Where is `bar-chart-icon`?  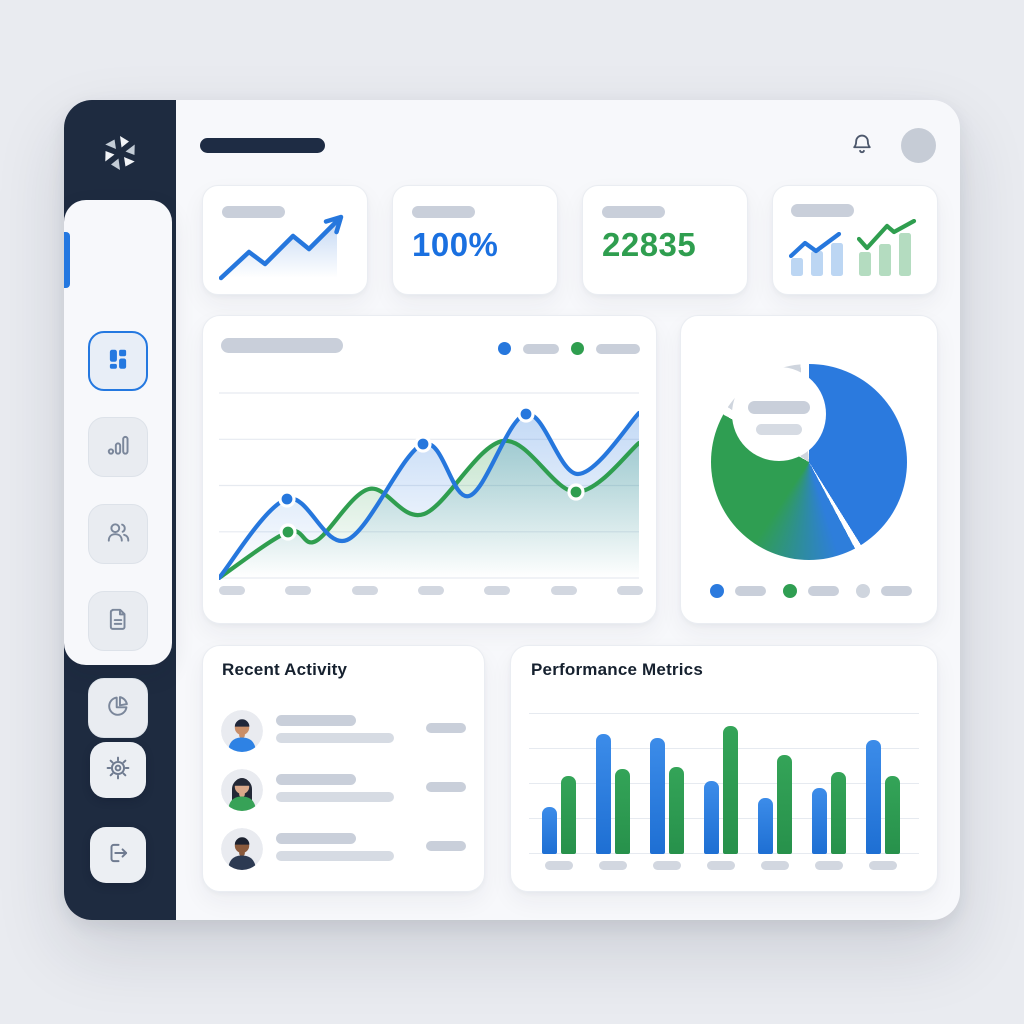
bar-chart-icon is located at coordinates (118, 447).